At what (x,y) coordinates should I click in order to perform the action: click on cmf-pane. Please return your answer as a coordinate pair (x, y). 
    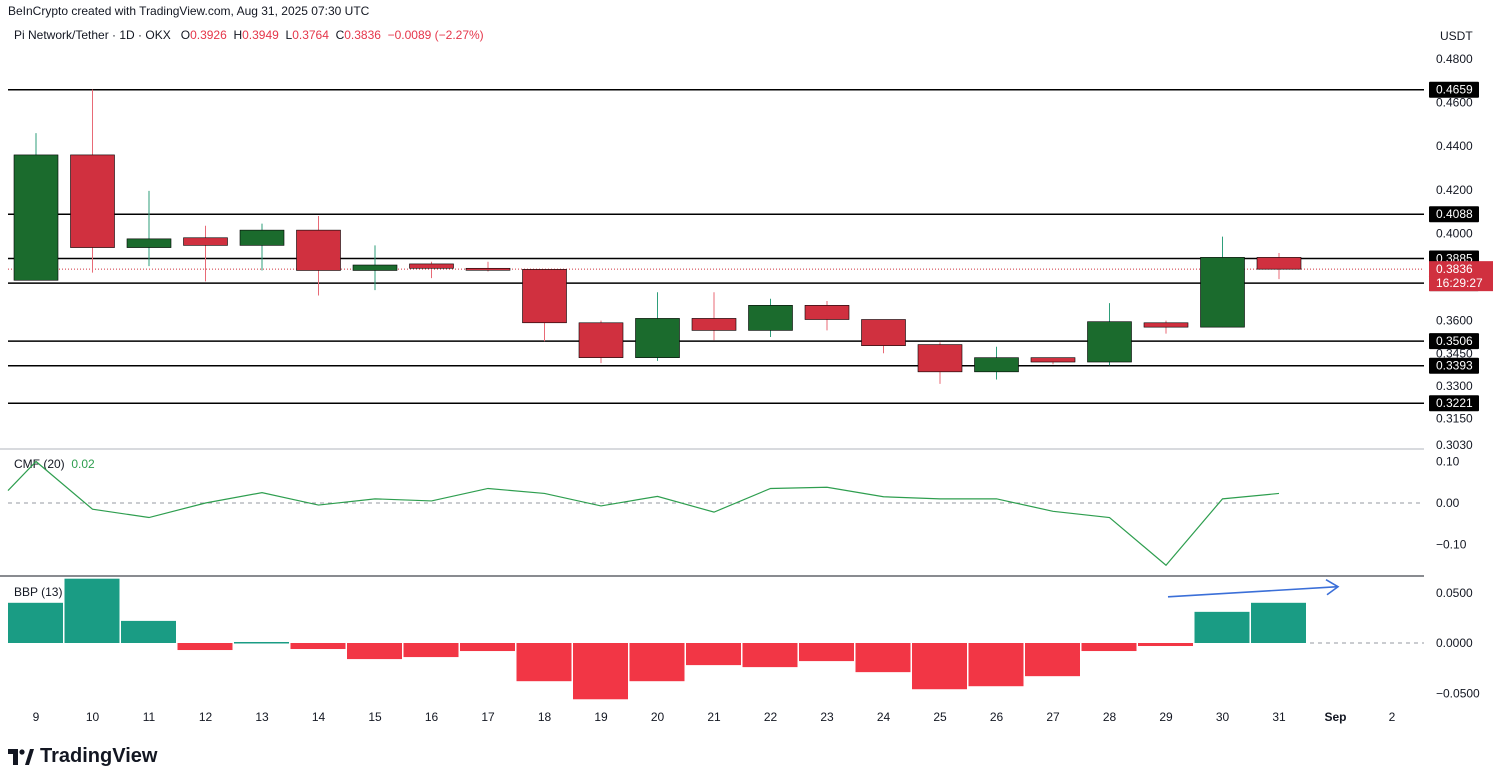
    Looking at the image, I should click on (715, 513).